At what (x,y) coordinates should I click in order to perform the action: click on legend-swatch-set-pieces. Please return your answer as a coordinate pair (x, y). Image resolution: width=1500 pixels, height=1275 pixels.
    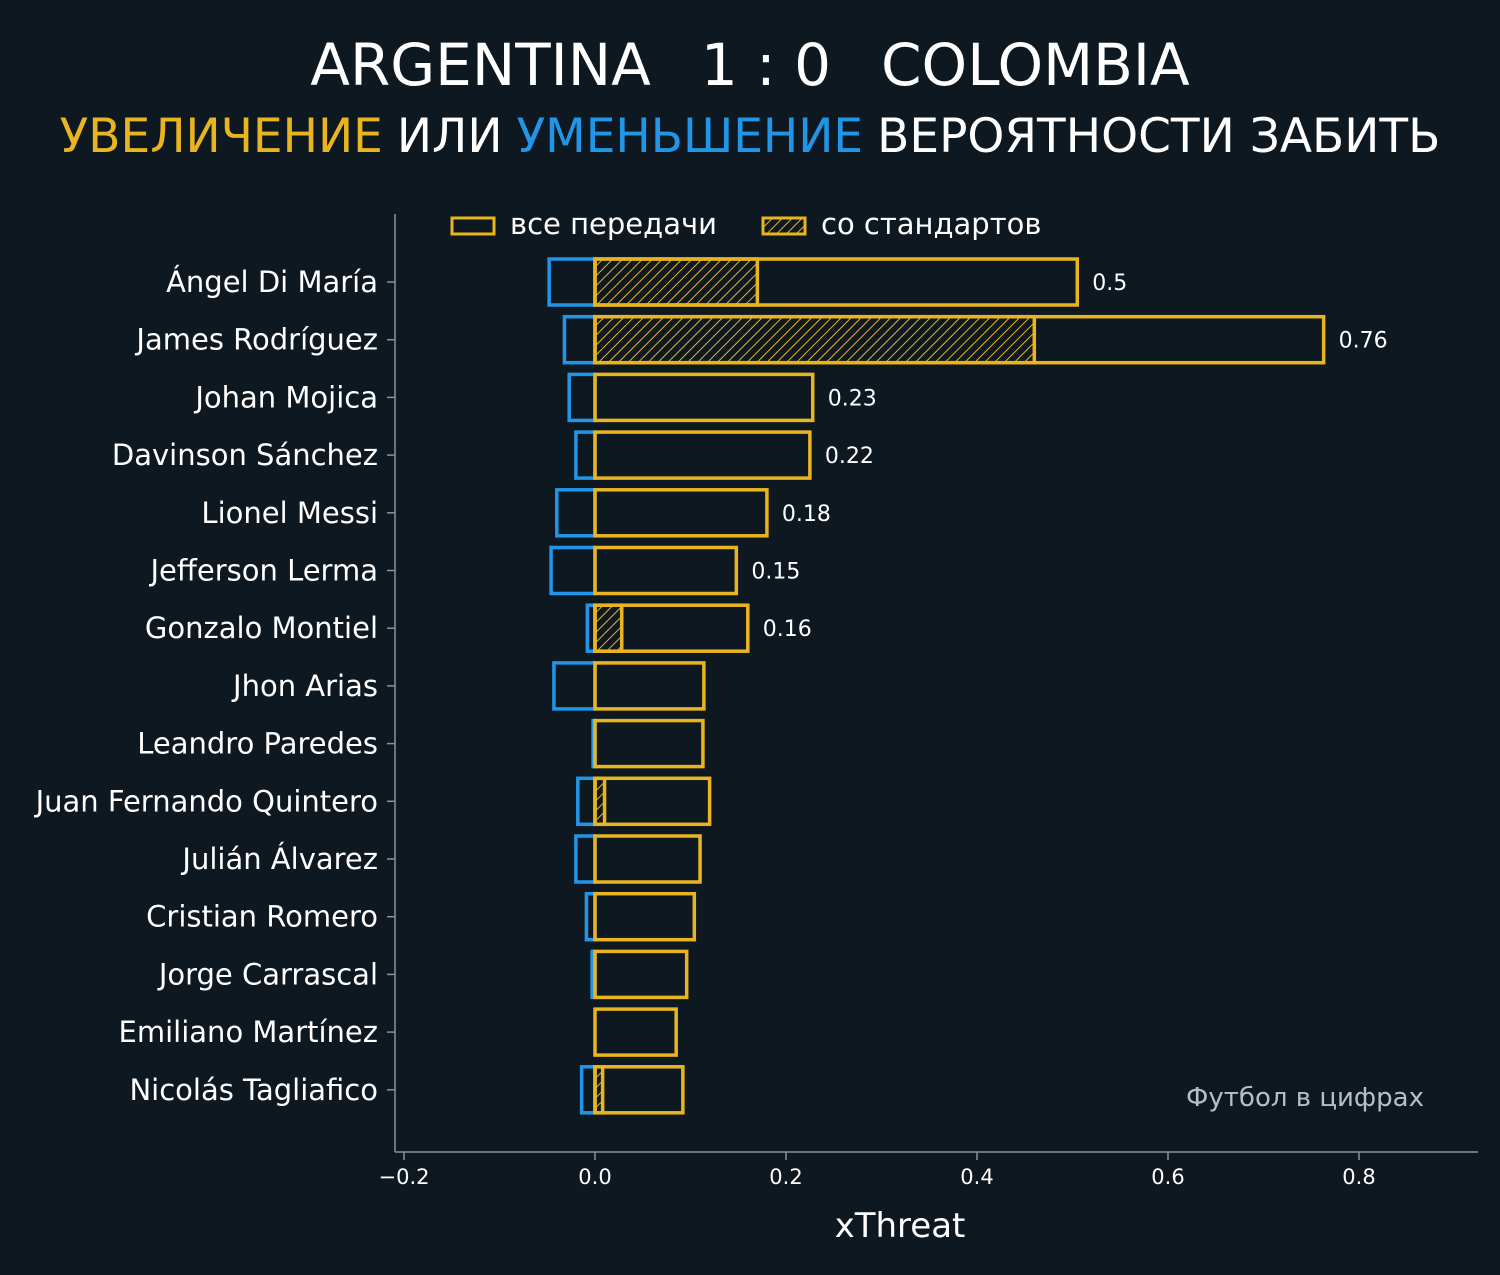
    Looking at the image, I should click on (784, 226).